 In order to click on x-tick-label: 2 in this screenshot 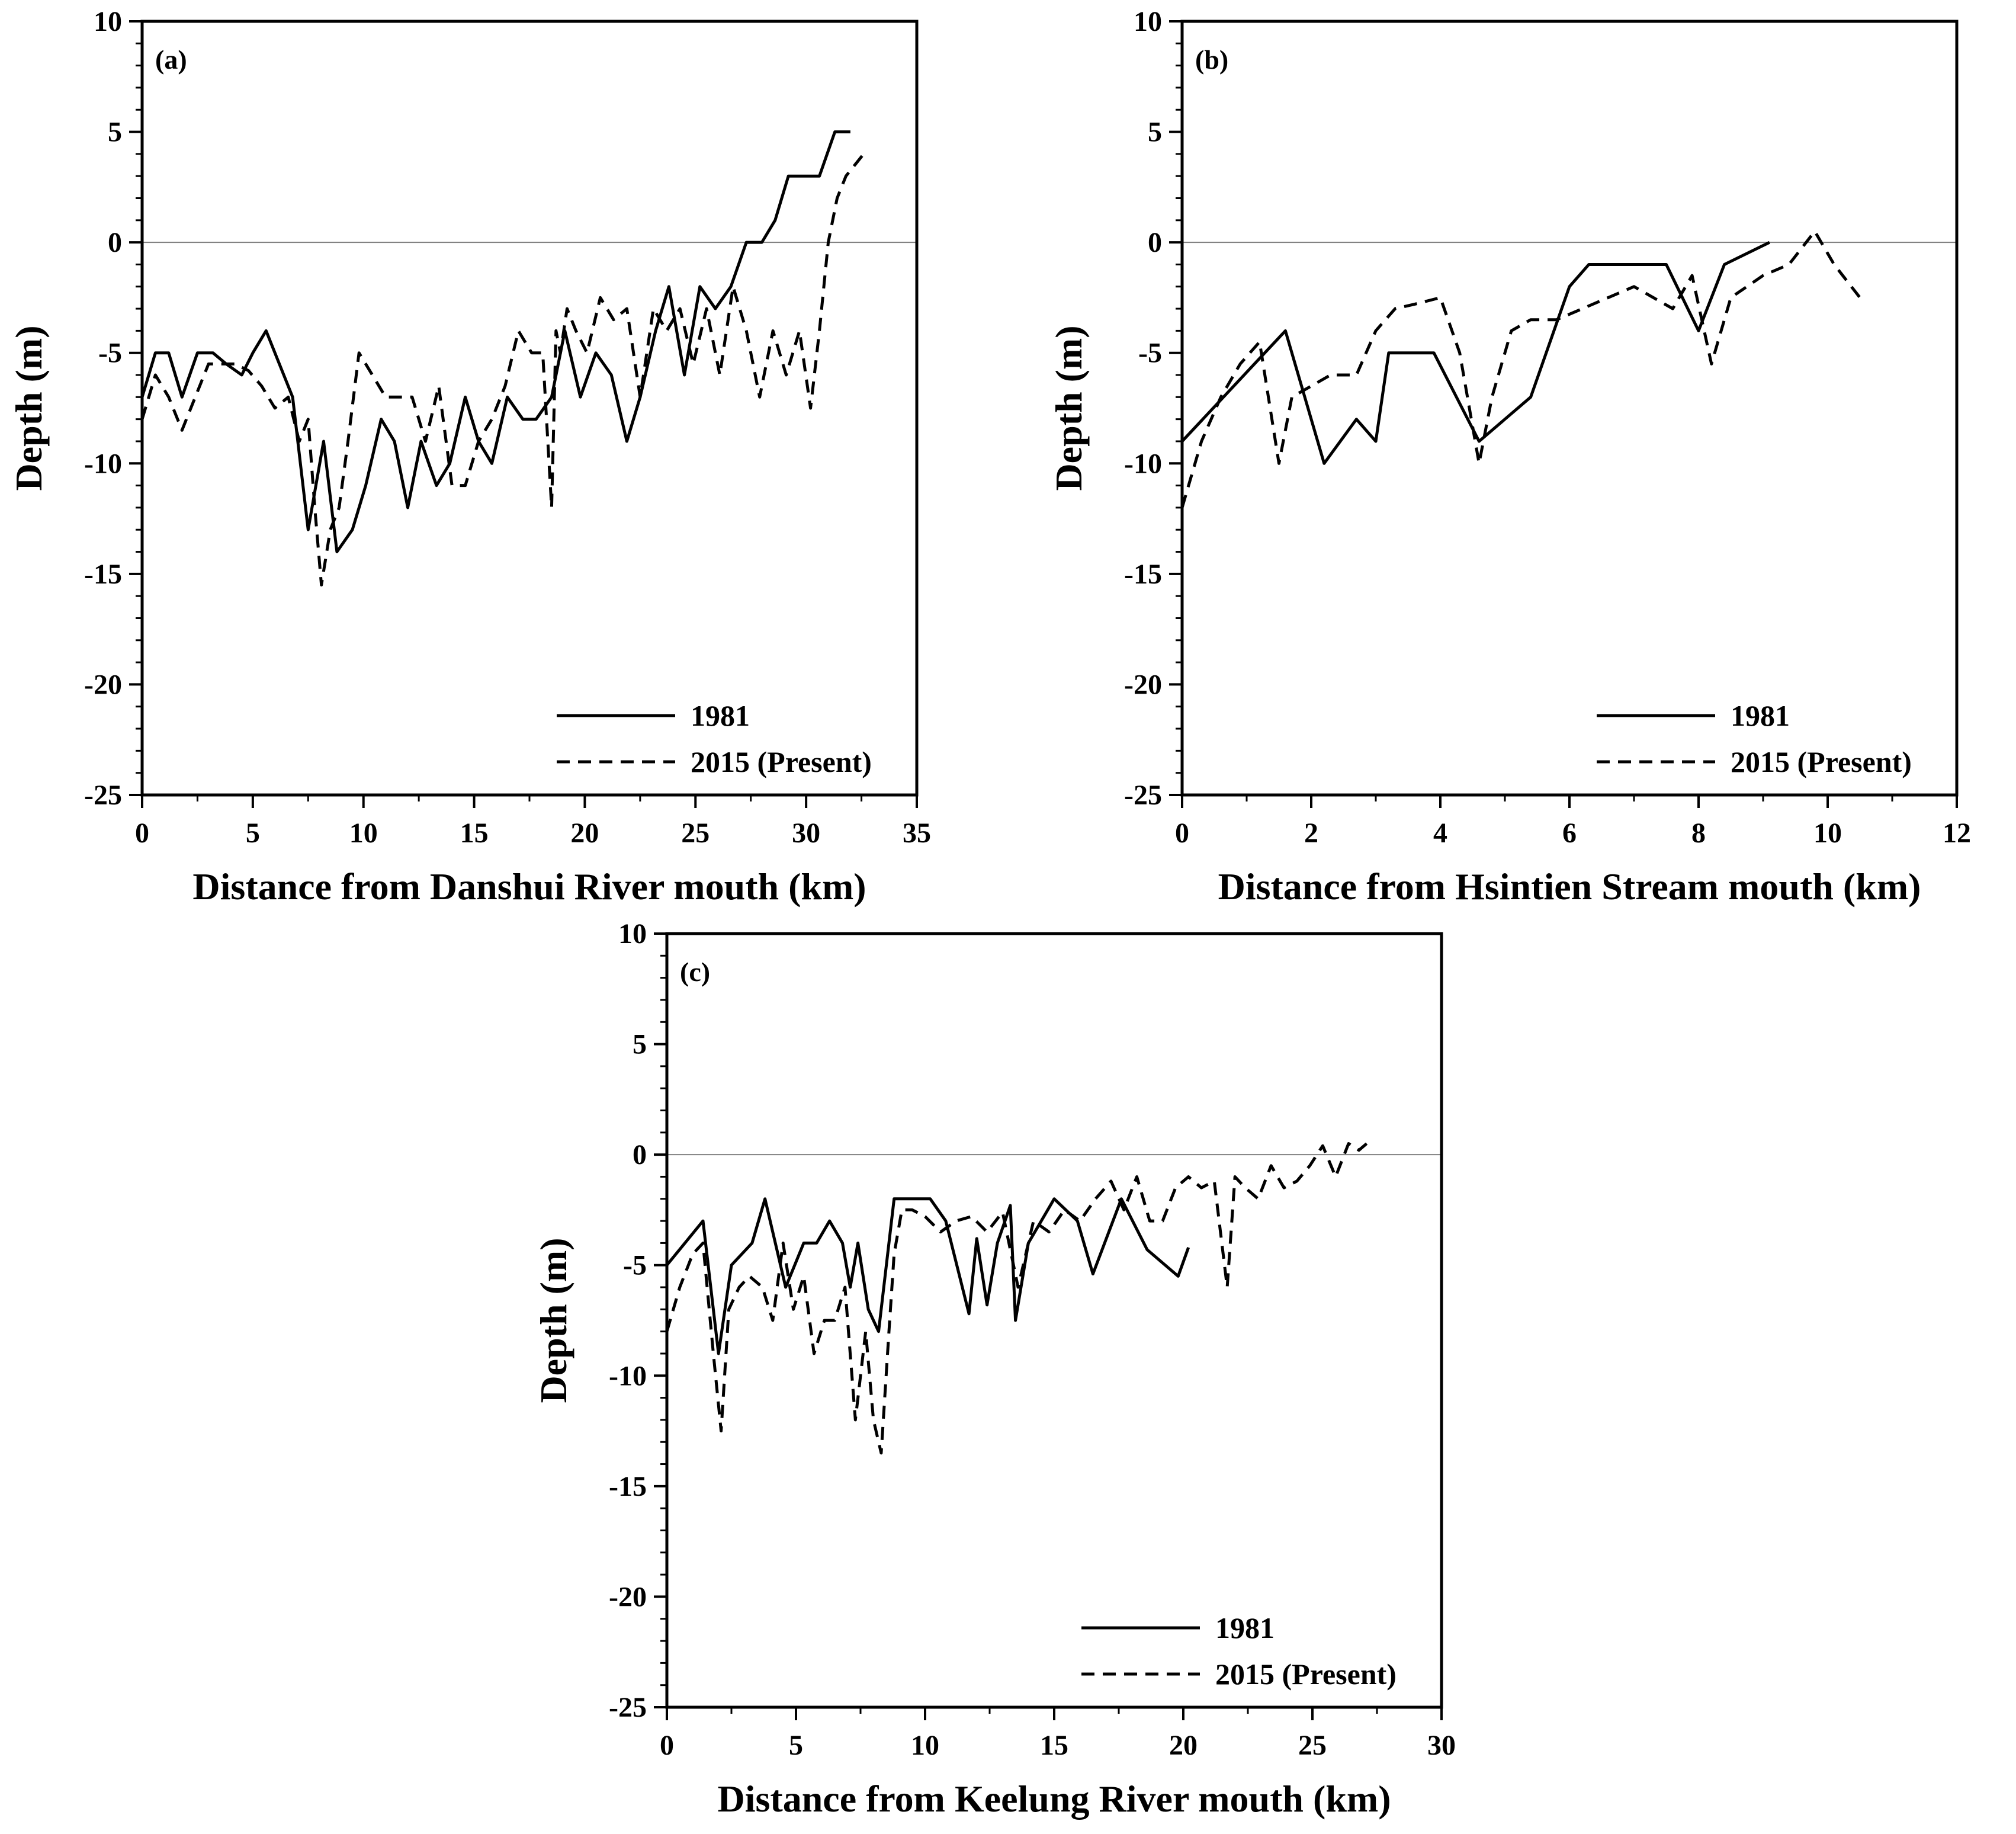, I will do `click(1311, 833)`.